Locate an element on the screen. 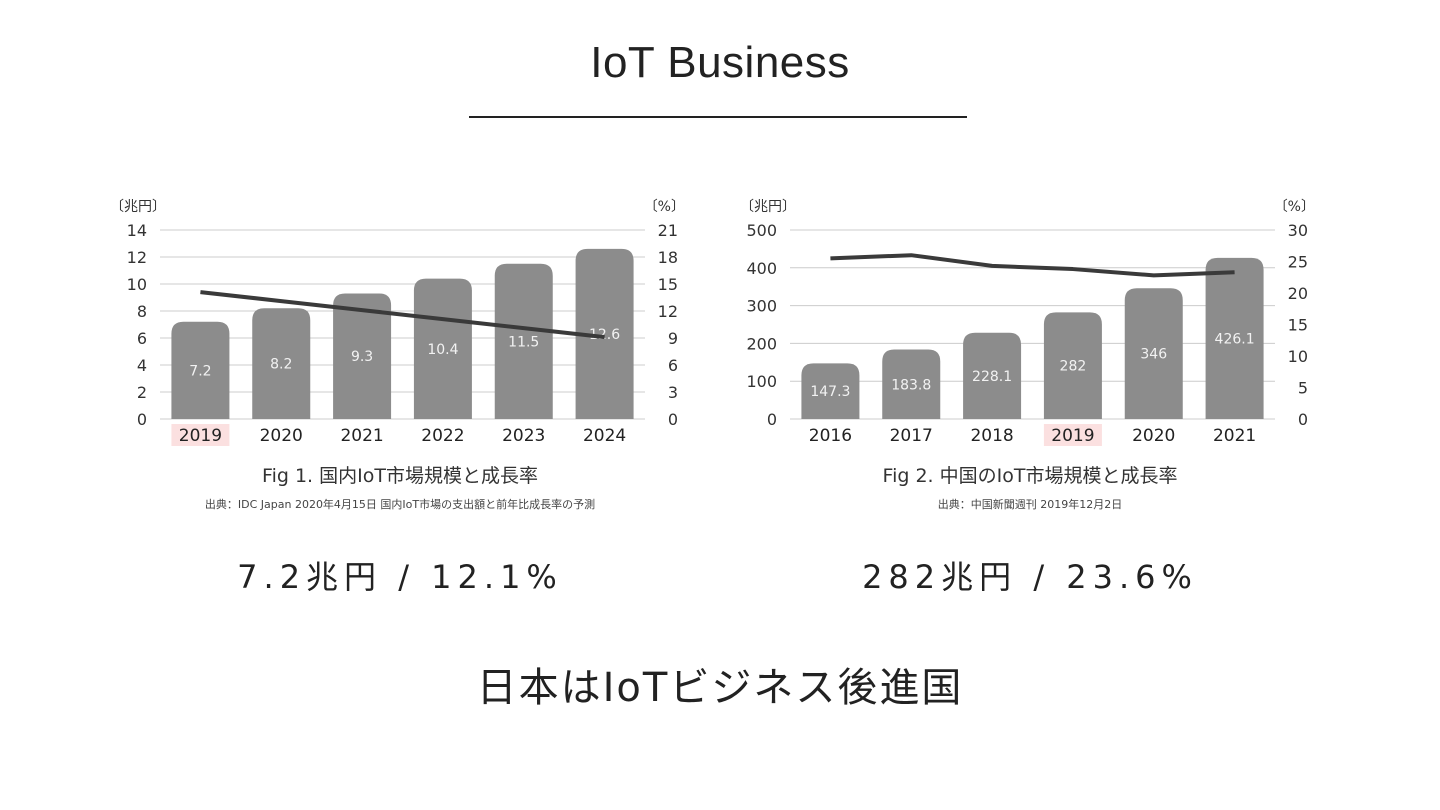  y-tick-label: 2 is located at coordinates (142, 392).